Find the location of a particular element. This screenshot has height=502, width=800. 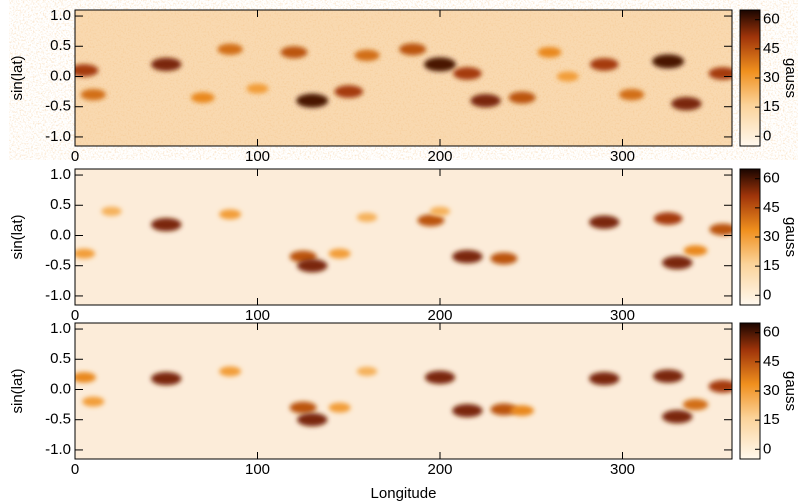

x-axis-label: Longitude is located at coordinates (404, 493).